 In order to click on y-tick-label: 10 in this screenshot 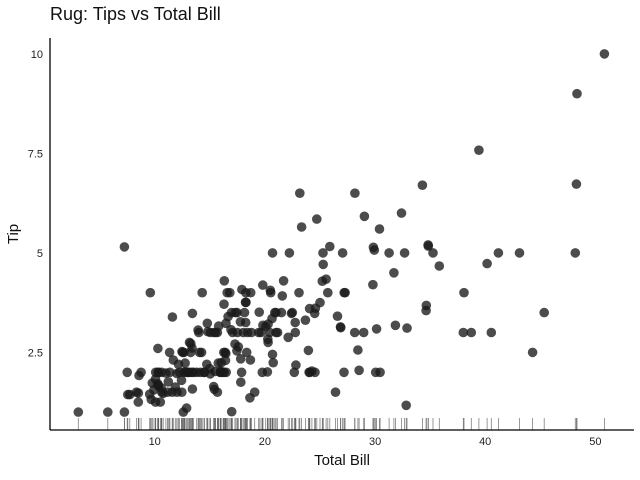, I will do `click(37, 55)`.